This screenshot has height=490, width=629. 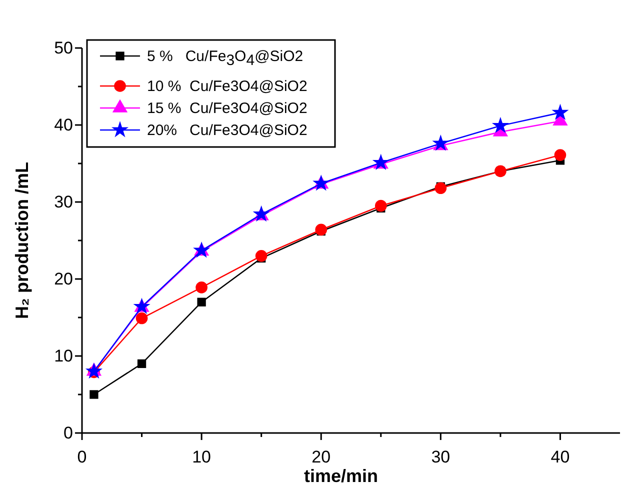 What do you see at coordinates (227, 108) in the screenshot?
I see `legend-label: 15 % Cu/Fe3O4@SiO2` at bounding box center [227, 108].